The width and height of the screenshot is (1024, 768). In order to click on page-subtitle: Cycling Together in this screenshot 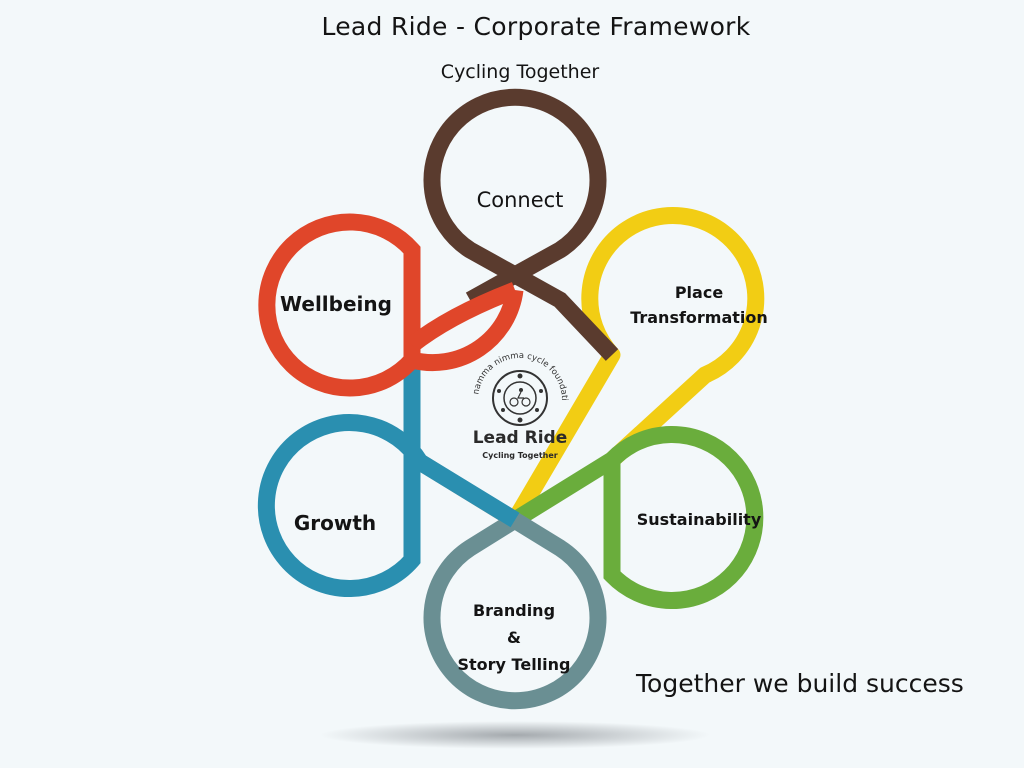, I will do `click(520, 72)`.